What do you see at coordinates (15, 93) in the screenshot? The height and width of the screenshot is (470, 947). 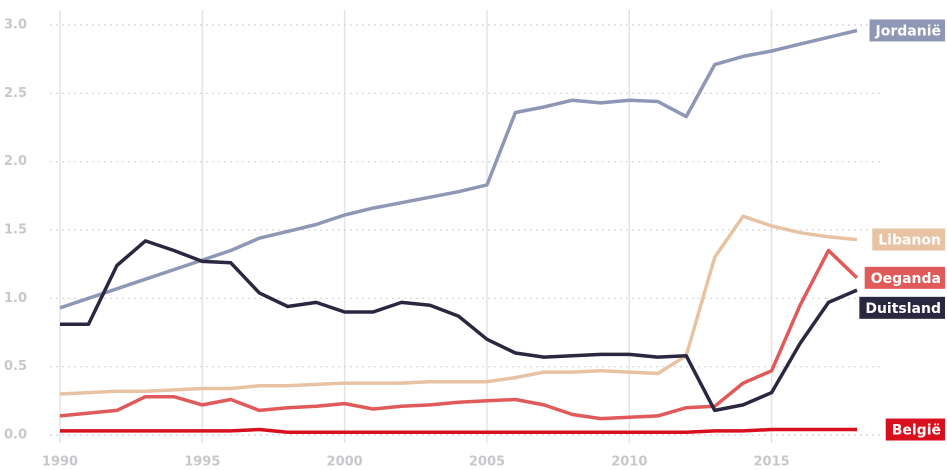 I see `y-tick-label: 2.5` at bounding box center [15, 93].